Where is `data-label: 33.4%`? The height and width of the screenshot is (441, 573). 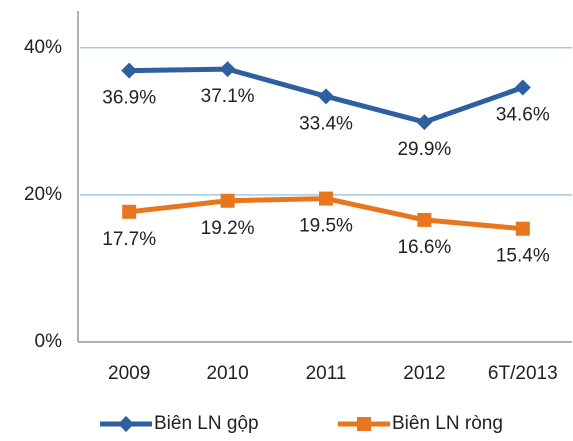 data-label: 33.4% is located at coordinates (326, 123).